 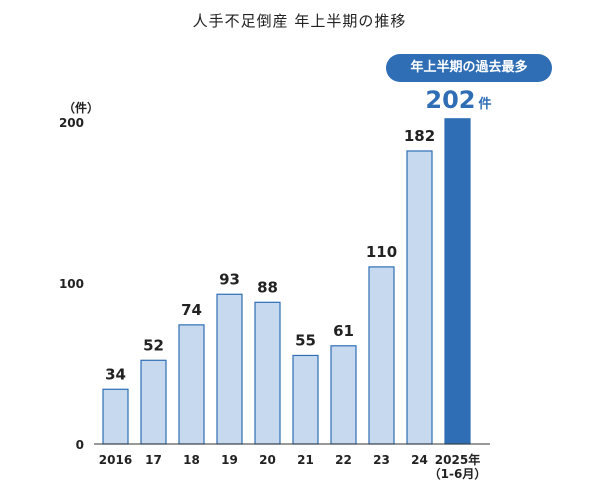 What do you see at coordinates (381, 252) in the screenshot?
I see `data-label: 110` at bounding box center [381, 252].